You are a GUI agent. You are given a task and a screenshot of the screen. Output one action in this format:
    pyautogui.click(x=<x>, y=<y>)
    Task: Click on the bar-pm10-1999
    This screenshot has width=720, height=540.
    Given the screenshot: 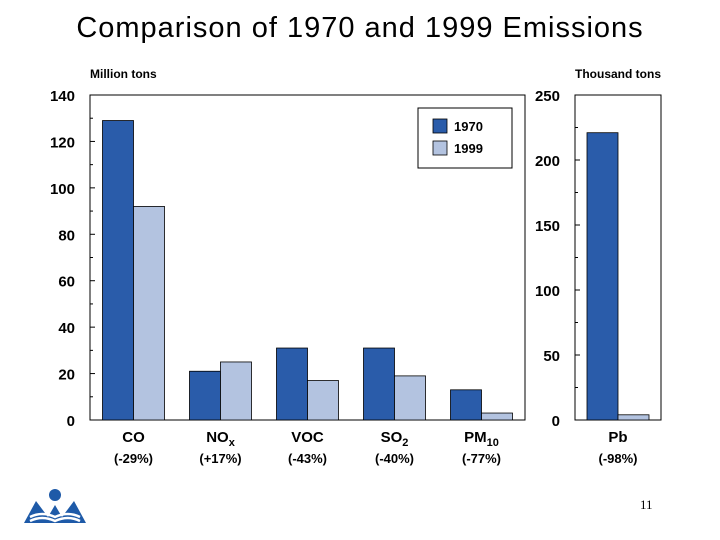 What is the action you would take?
    pyautogui.click(x=497, y=416)
    